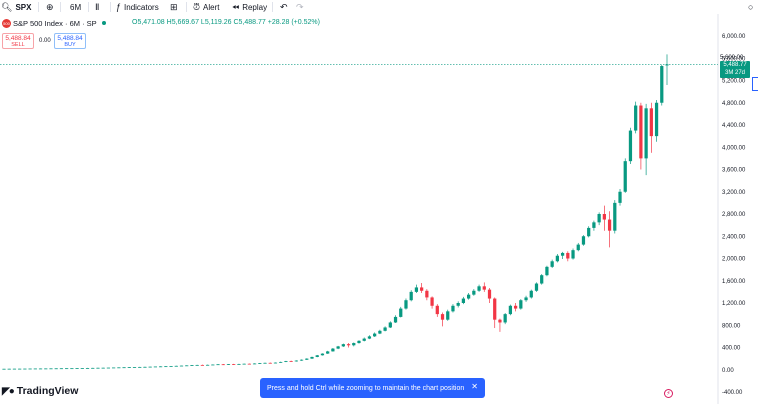 Image resolution: width=758 pixels, height=404 pixels. Describe the element at coordinates (141, 7) in the screenshot. I see `indicators-label: Indicators` at that location.